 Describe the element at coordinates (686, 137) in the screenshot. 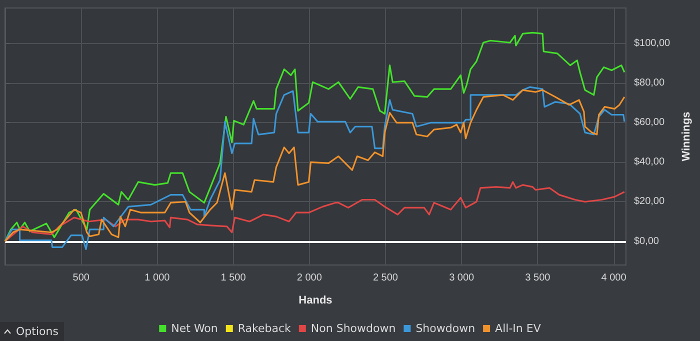

I see `y-axis-title: Winnings` at that location.